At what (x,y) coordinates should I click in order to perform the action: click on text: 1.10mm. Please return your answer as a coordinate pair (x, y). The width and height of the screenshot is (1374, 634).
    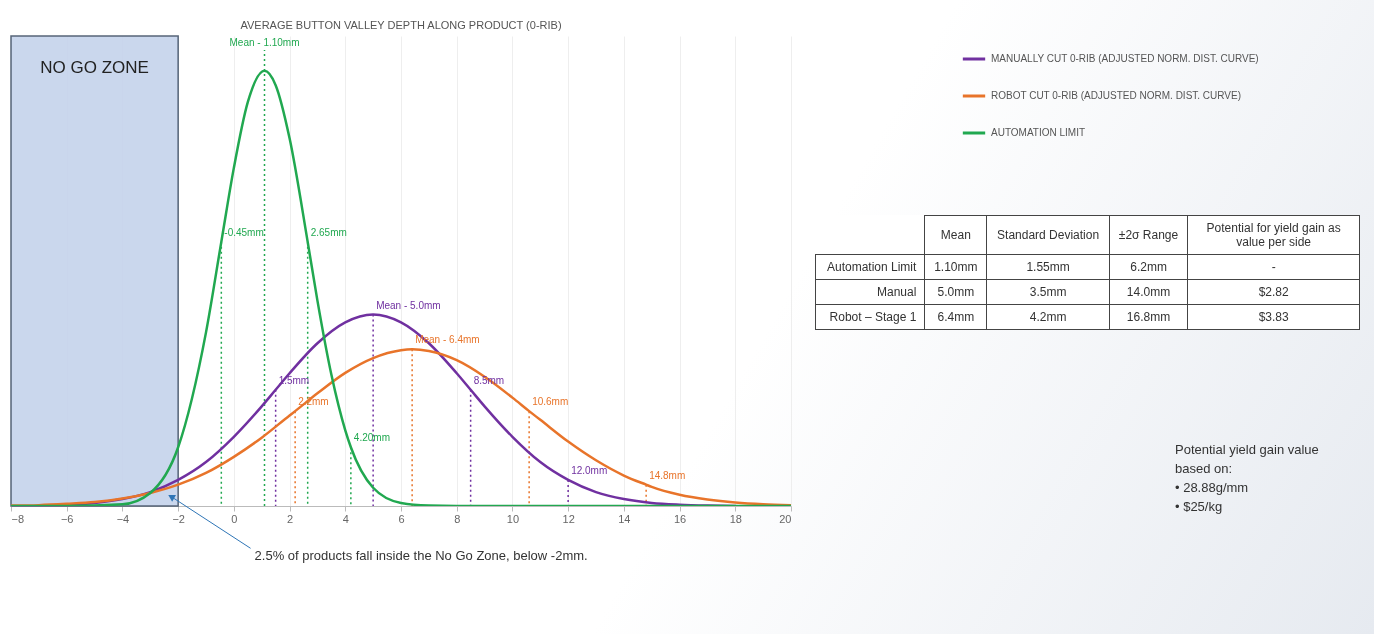
    Looking at the image, I should click on (956, 267).